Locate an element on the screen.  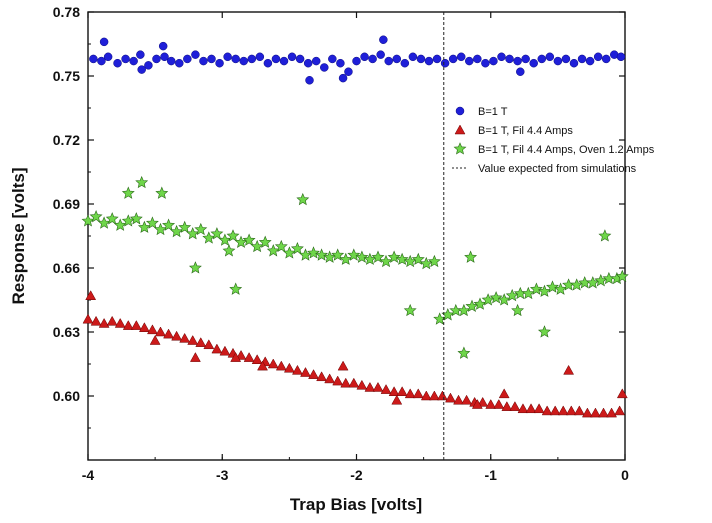
x-tick-label: -1 is located at coordinates (491, 475).